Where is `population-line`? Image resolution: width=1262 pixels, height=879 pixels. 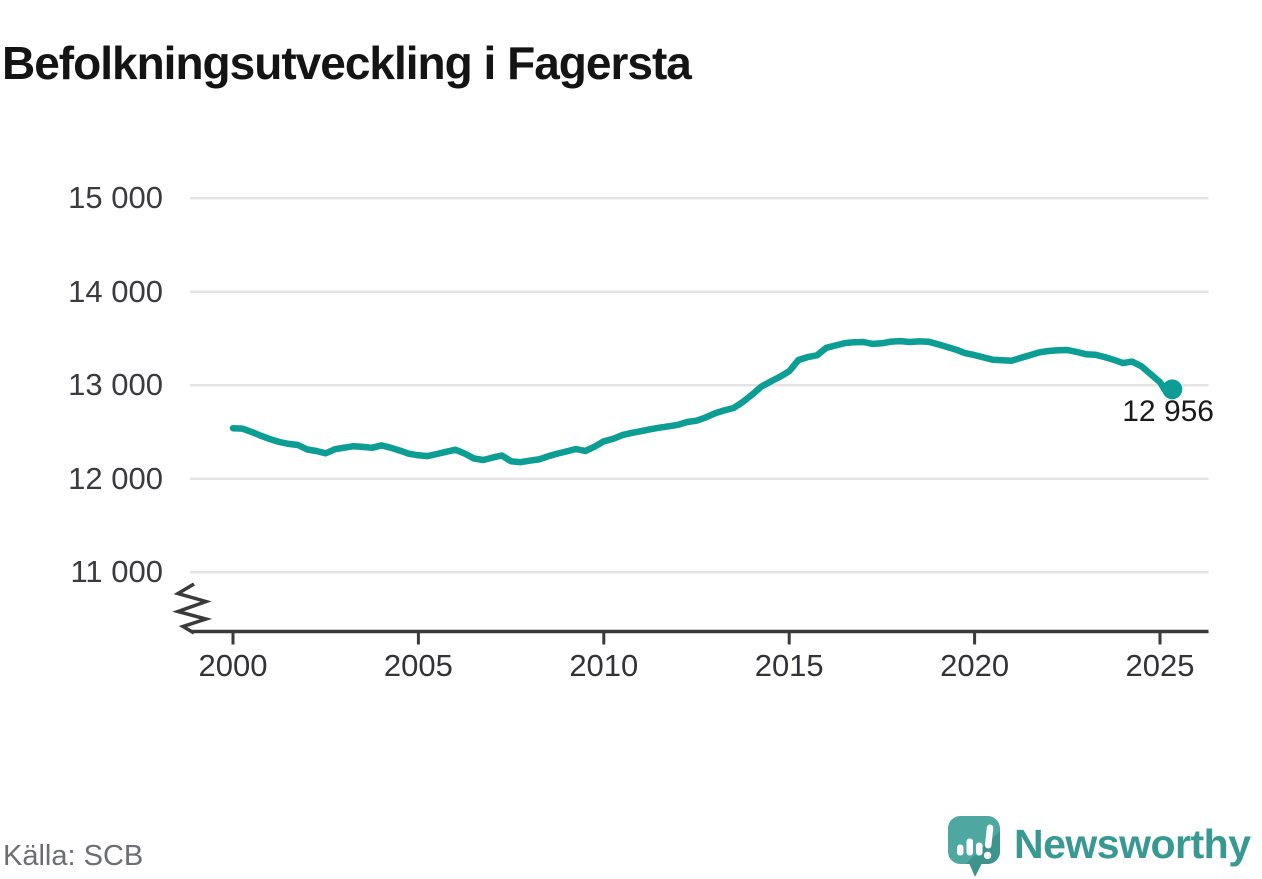 population-line is located at coordinates (702, 401).